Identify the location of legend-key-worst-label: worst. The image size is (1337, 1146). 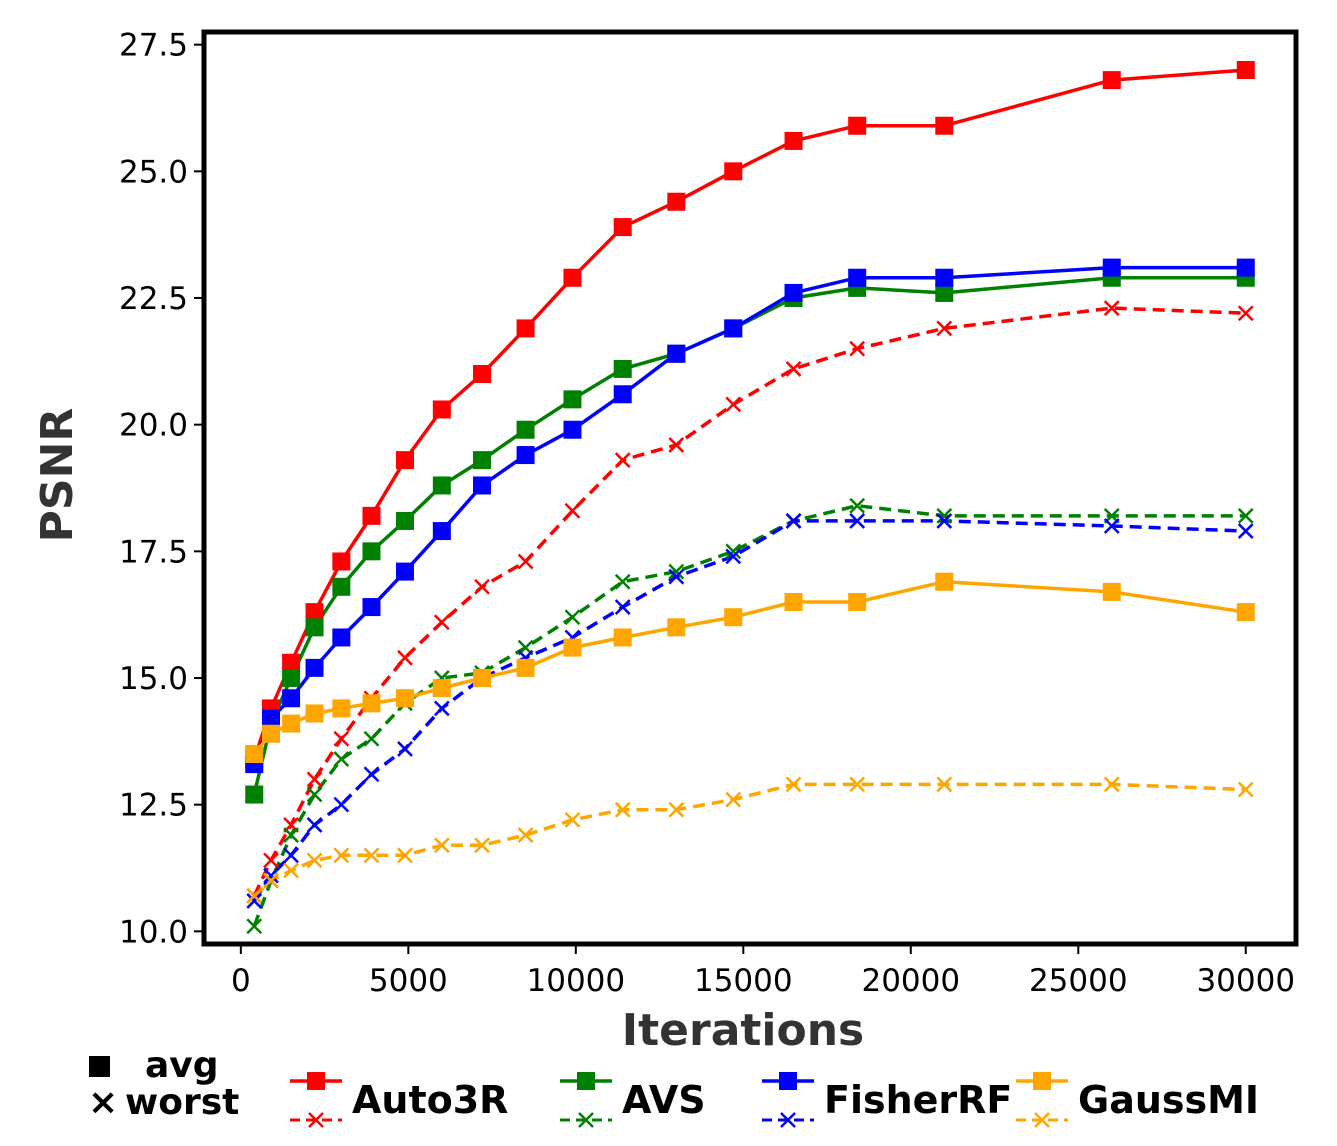
(182, 1102).